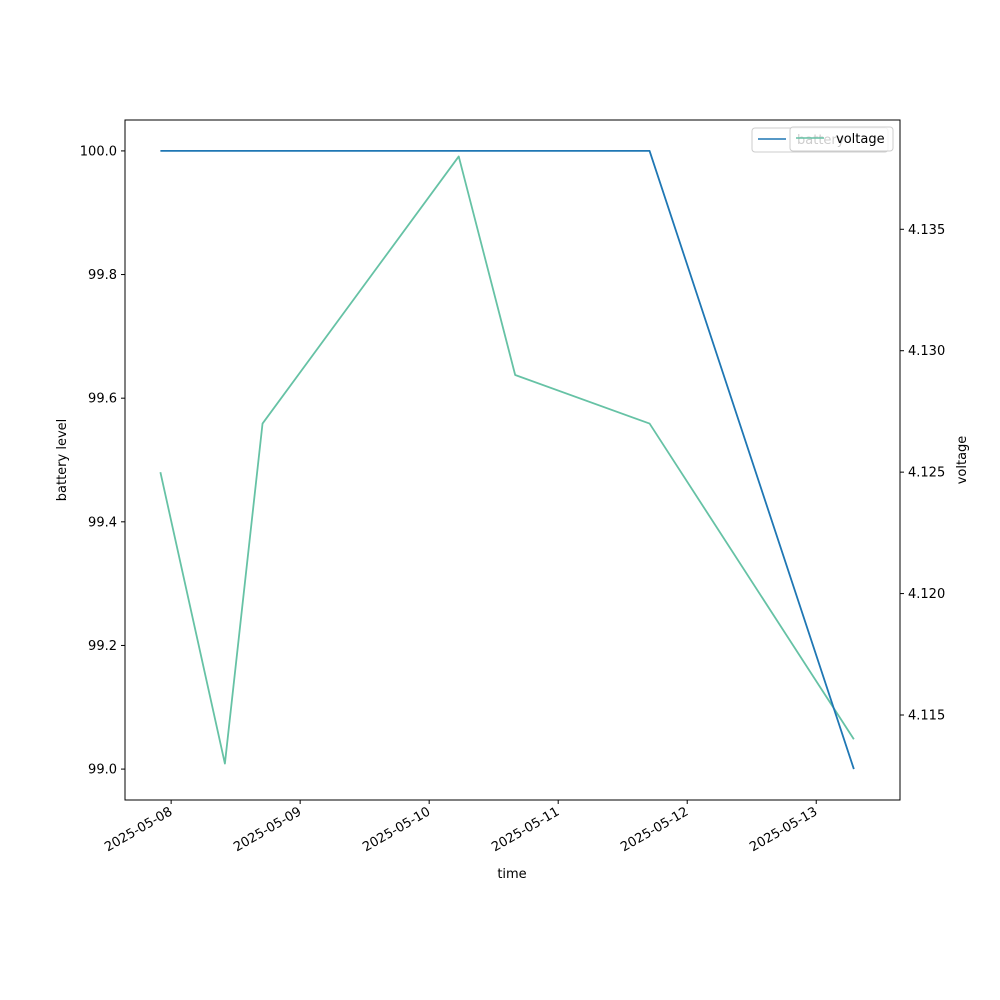  I want to click on y-axis-left: 99.0 99.2 99.4 99.6 99.8 100.0, so click(102, 461).